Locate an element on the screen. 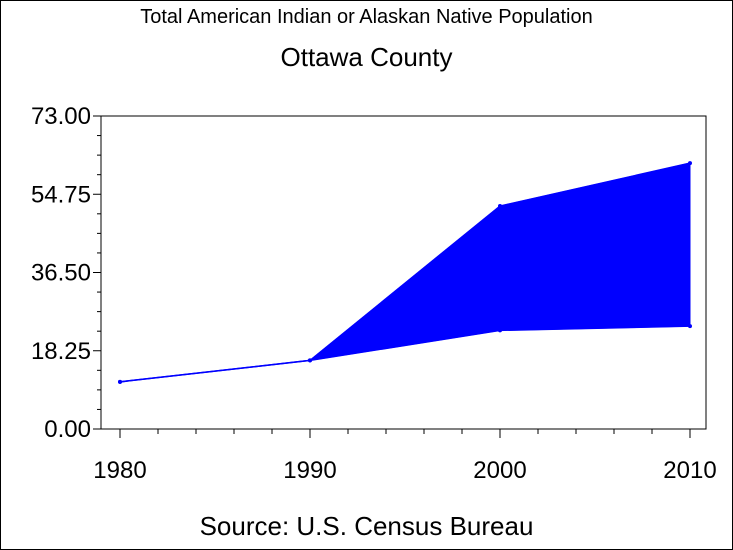 The height and width of the screenshot is (550, 733). y-tick-label: 73.00 is located at coordinates (61, 116).